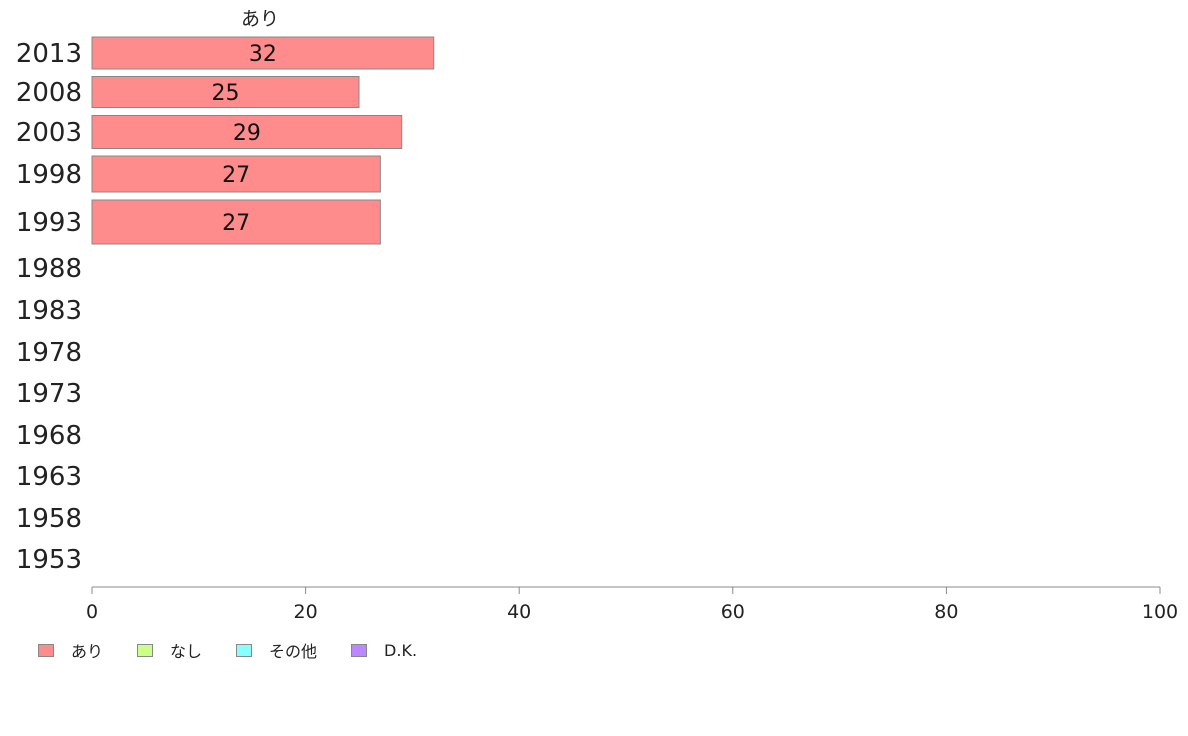  I want to click on year-label: 1968, so click(49, 436).